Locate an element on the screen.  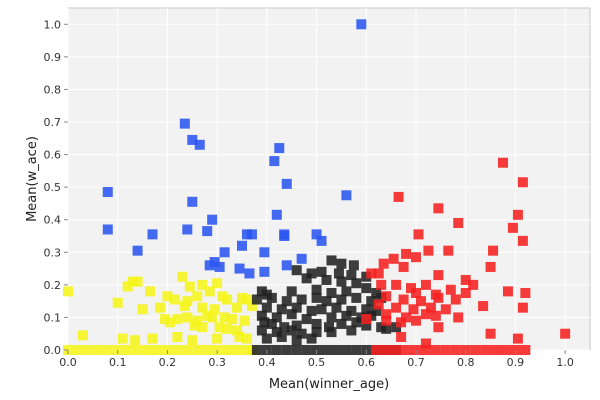
y-tick-label: 0.7 is located at coordinates (53, 122).